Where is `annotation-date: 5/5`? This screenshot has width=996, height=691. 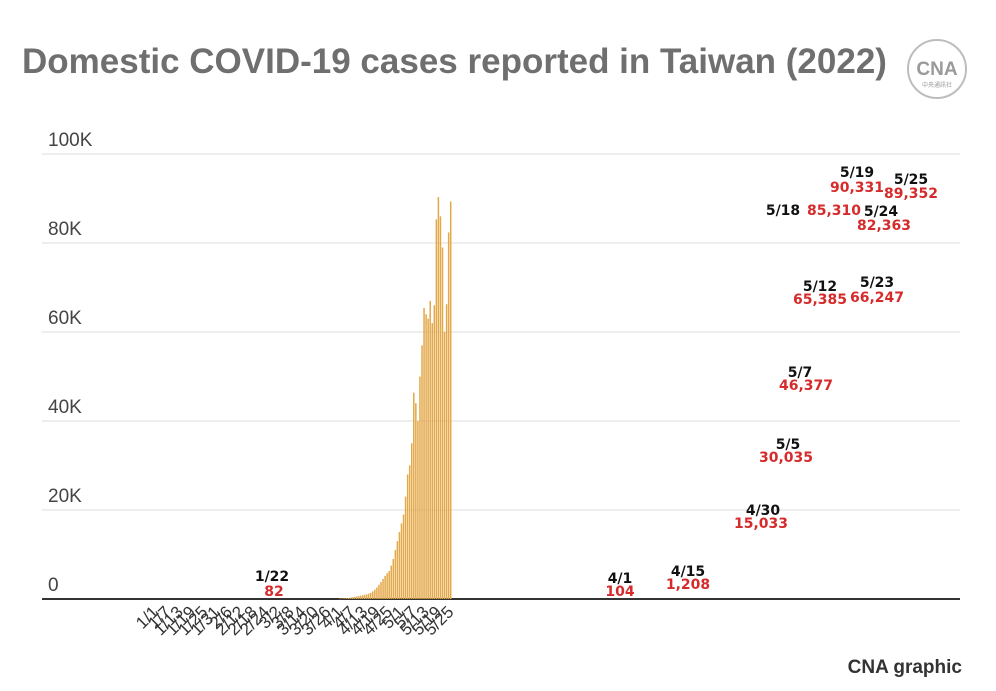
annotation-date: 5/5 is located at coordinates (788, 445).